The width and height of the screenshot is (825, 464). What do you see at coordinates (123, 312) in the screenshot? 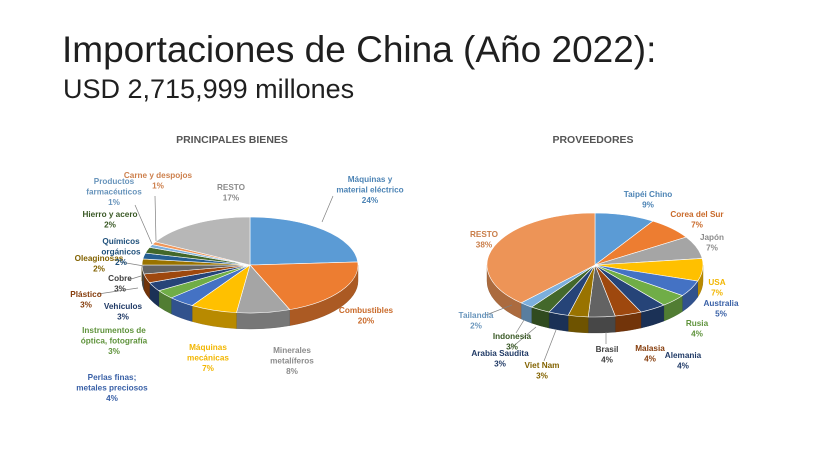
I see `data-label-vehiculos: Vehículos 3%` at bounding box center [123, 312].